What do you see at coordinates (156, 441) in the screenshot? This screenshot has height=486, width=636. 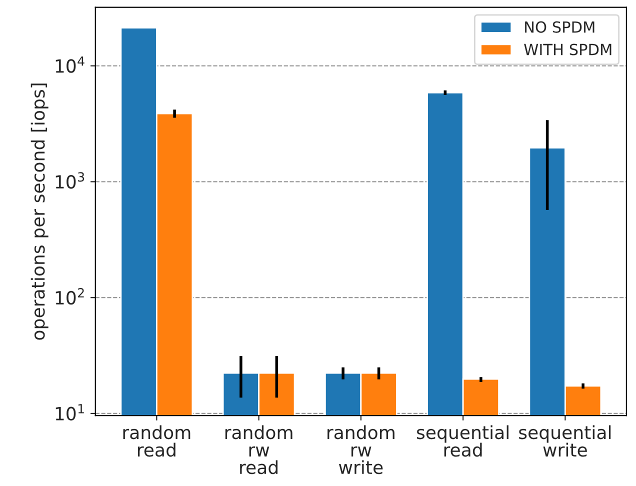 I see `x-tick-label: random read` at bounding box center [156, 441].